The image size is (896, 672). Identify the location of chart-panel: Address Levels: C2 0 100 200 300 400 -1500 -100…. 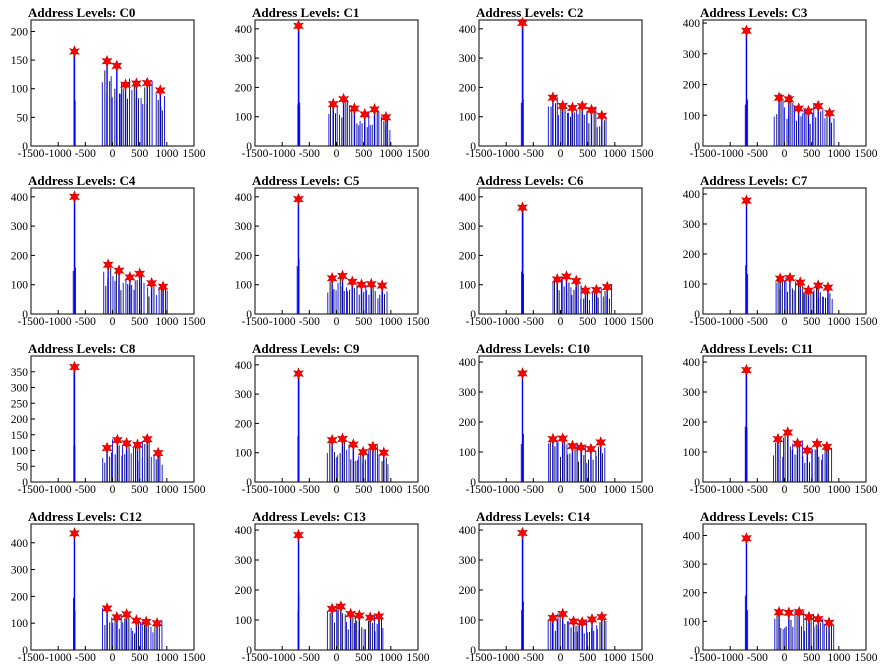
(556, 82).